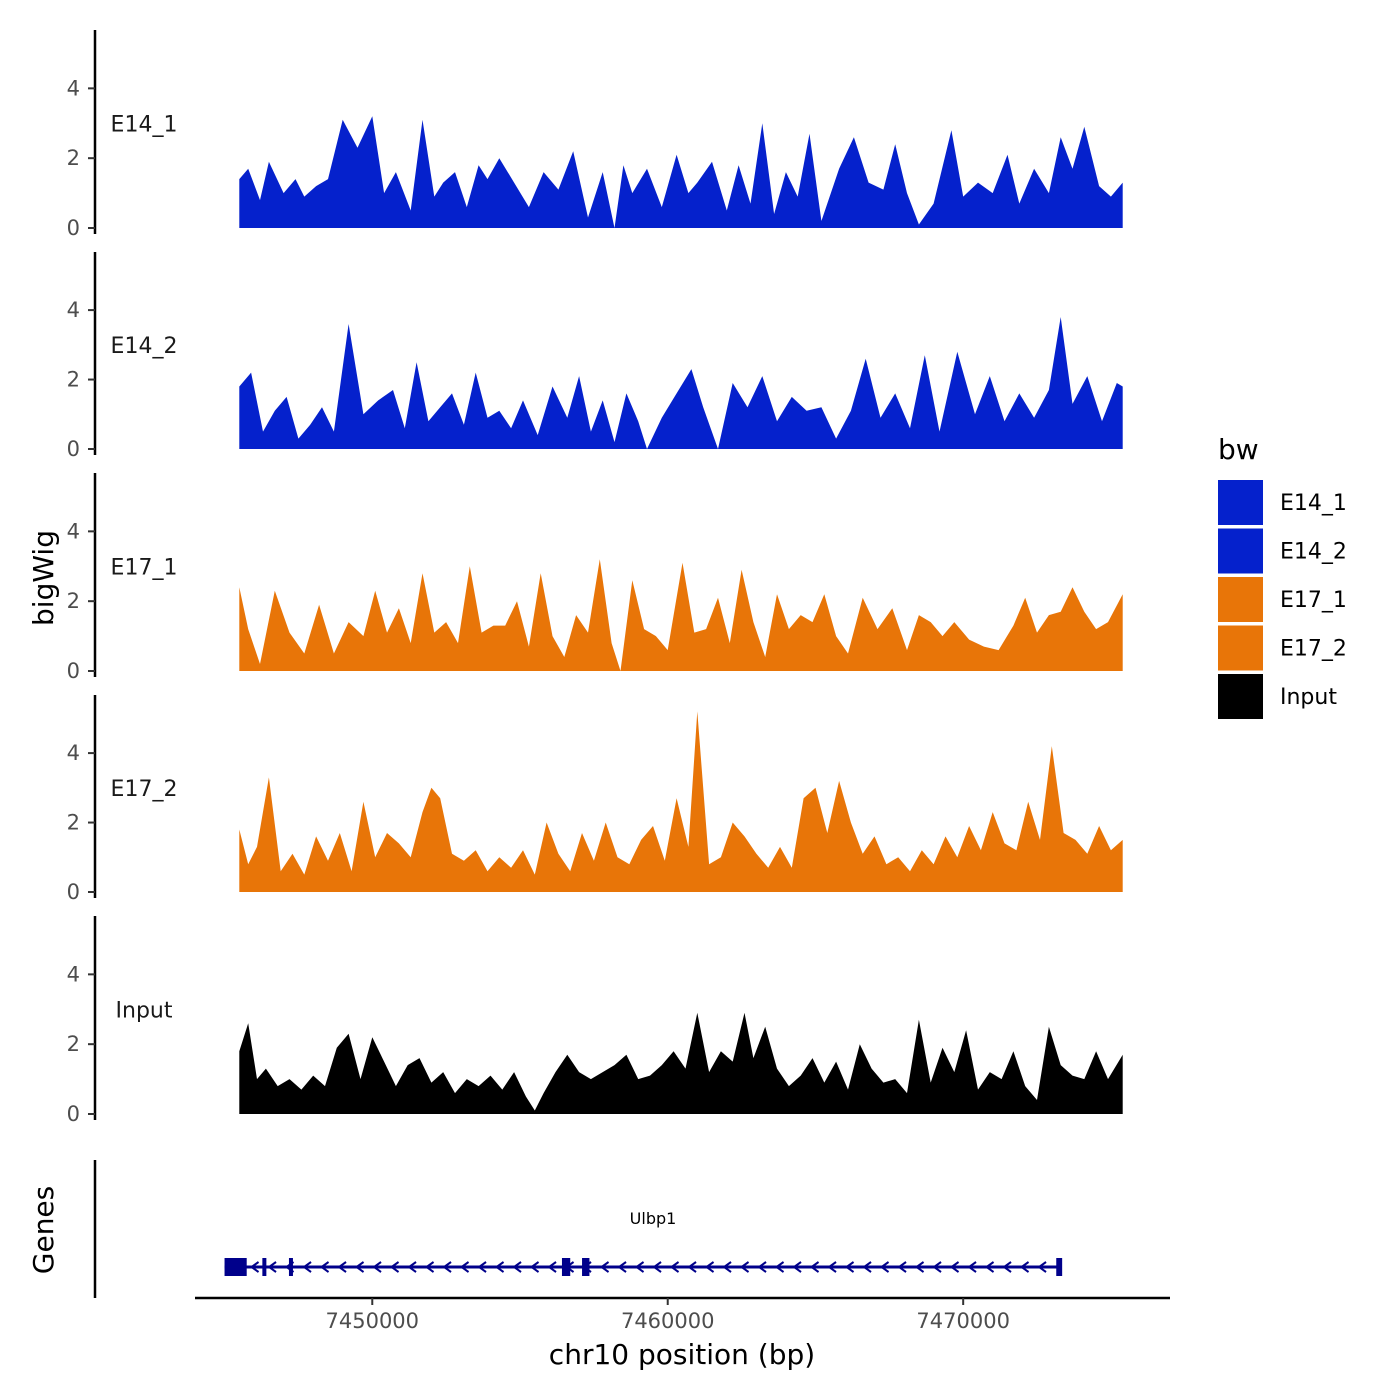 The height and width of the screenshot is (1400, 1400). Describe the element at coordinates (144, 567) in the screenshot. I see `track-label: E17_1` at that location.